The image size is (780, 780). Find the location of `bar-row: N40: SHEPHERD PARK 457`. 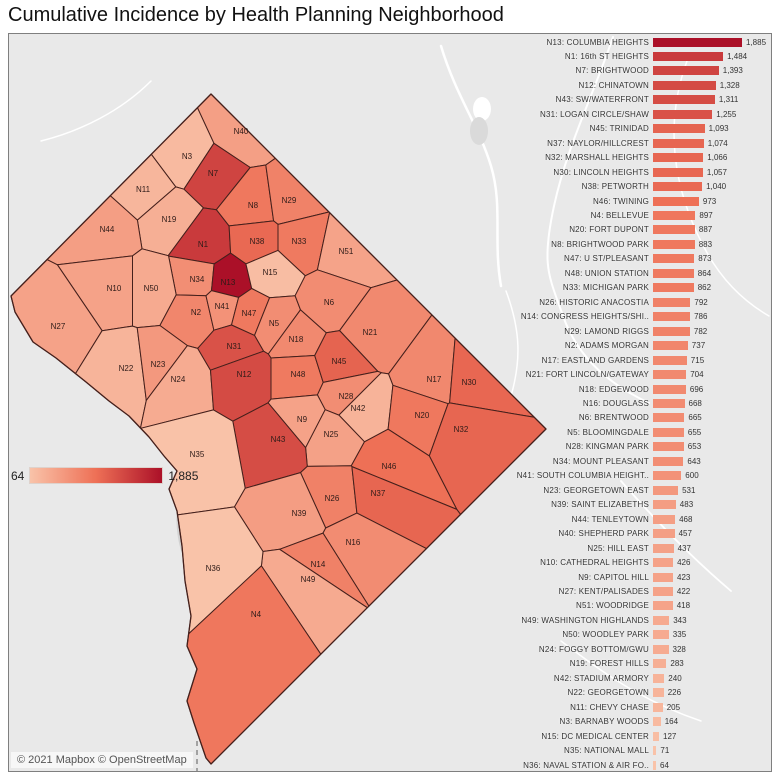

bar-row: N40: SHEPHERD PARK 457 is located at coordinates (580, 534).